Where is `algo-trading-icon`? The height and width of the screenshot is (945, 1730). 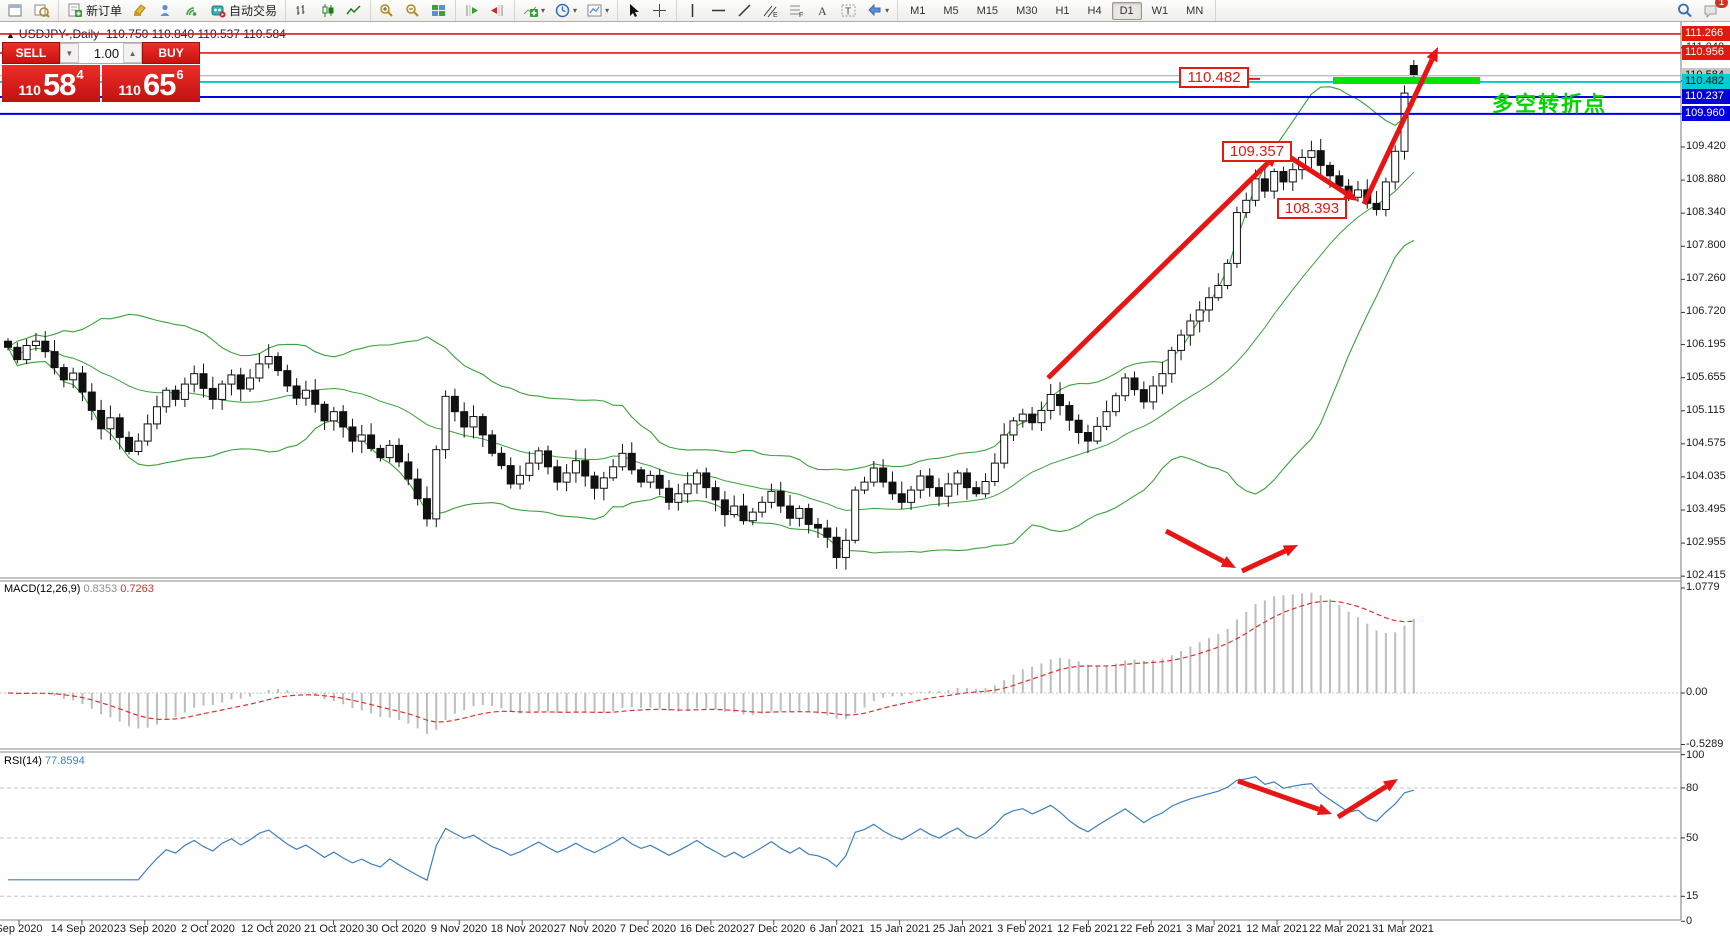 algo-trading-icon is located at coordinates (218, 11).